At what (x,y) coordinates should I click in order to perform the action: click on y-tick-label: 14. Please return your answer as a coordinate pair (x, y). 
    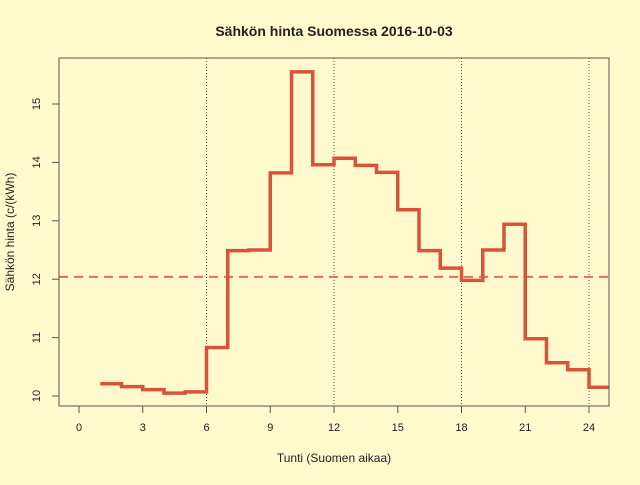
    Looking at the image, I should click on (37, 162).